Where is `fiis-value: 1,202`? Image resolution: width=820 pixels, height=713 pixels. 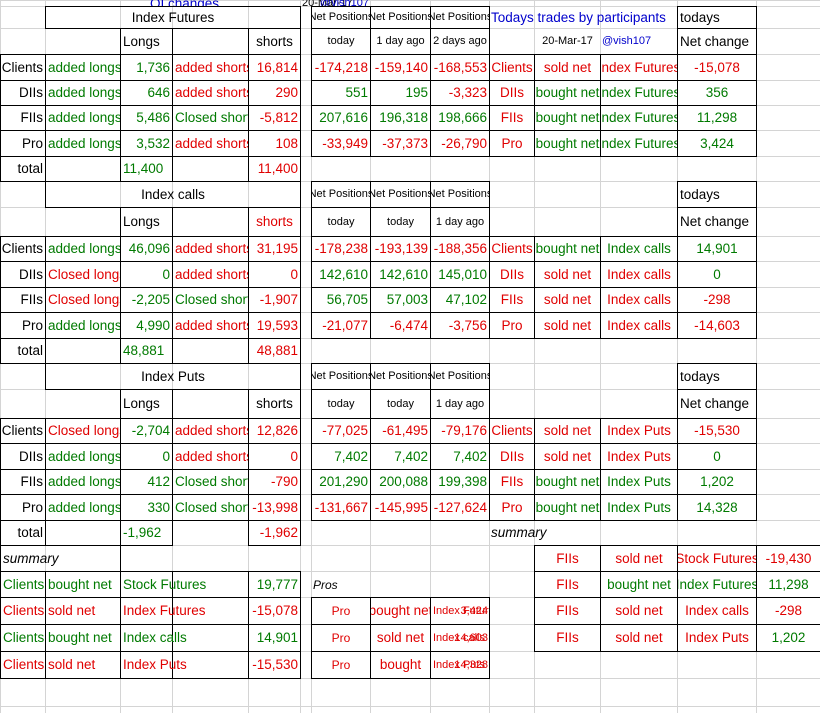 fiis-value: 1,202 is located at coordinates (788, 638).